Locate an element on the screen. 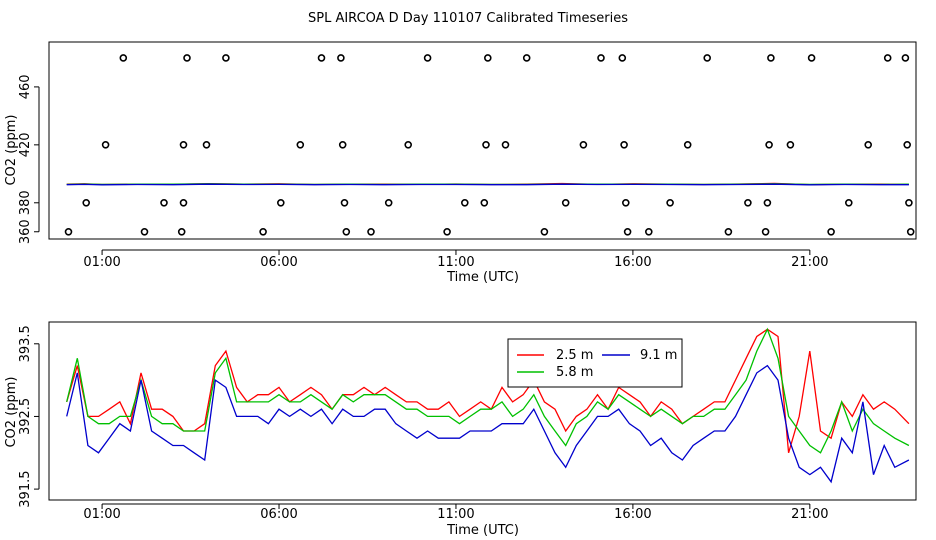 This screenshot has width=936, height=540. scatter-x-label: Time (UTC) is located at coordinates (482, 277).